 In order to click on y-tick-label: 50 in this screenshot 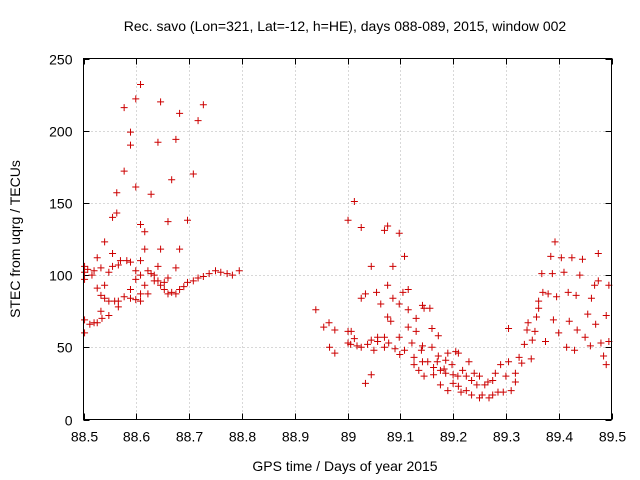, I will do `click(65, 348)`.